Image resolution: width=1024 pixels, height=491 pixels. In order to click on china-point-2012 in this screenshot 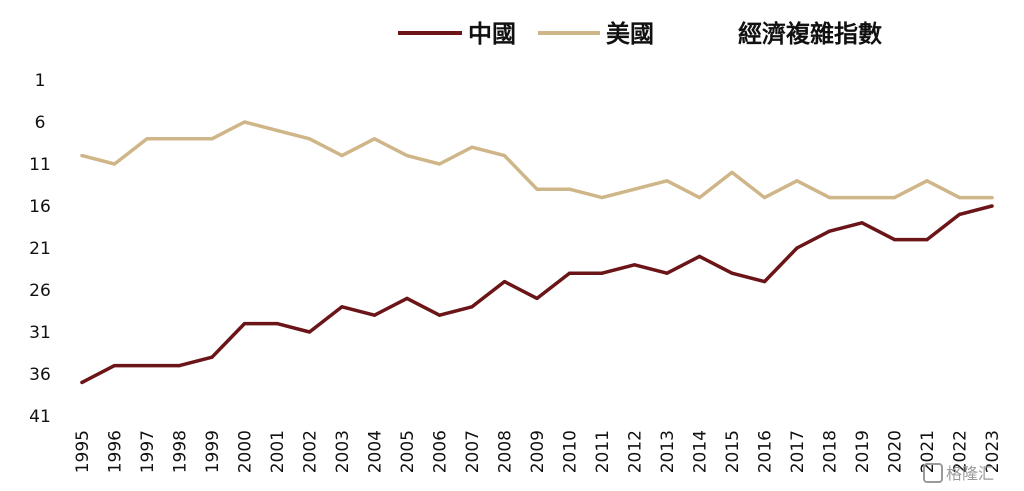, I will do `click(634, 265)`.